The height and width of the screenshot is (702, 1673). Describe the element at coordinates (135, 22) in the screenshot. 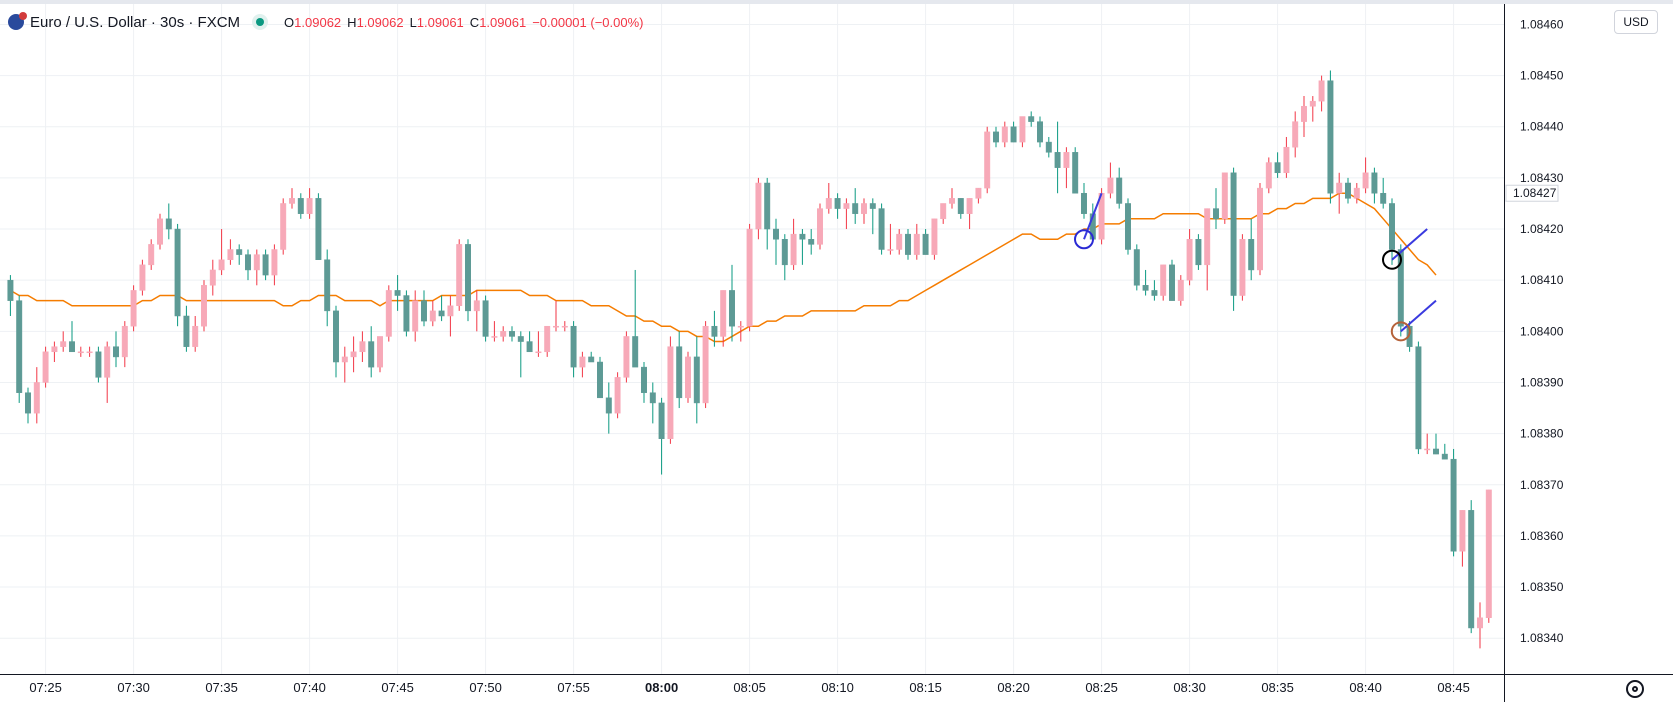

I see `symbol-title: Euro / U.S. Dollar · 30s · FXCM` at that location.